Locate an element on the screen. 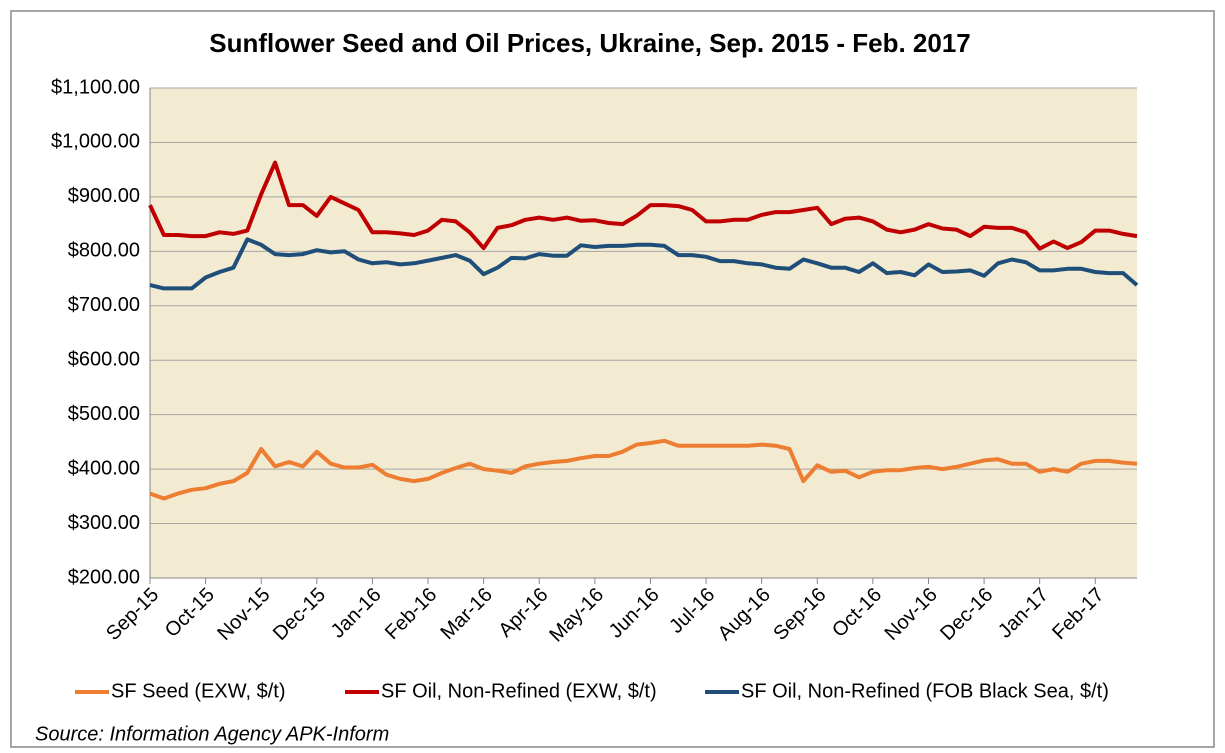  y-tick-label: $1,100.00 is located at coordinates (95, 87).